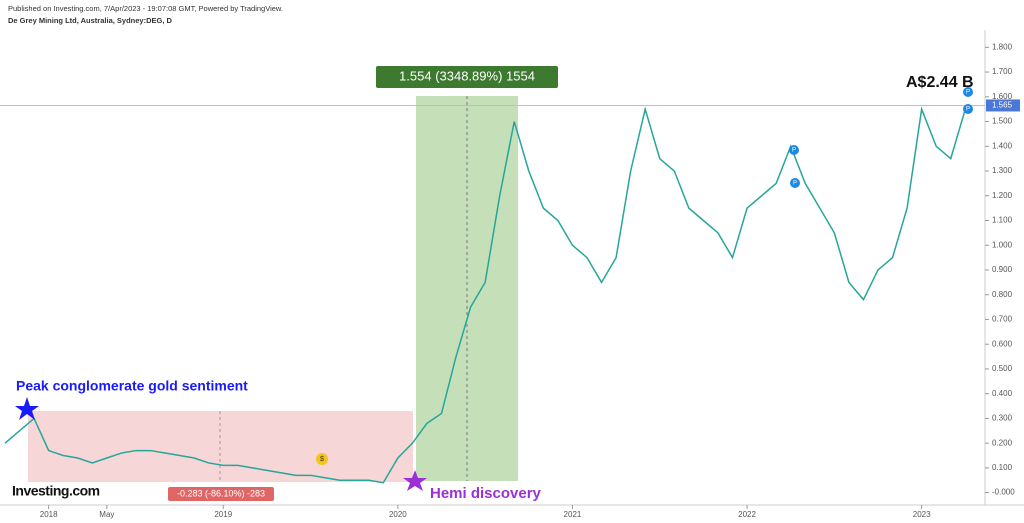  Describe the element at coordinates (1002, 244) in the screenshot. I see `y-tick-label: 1.000` at that location.